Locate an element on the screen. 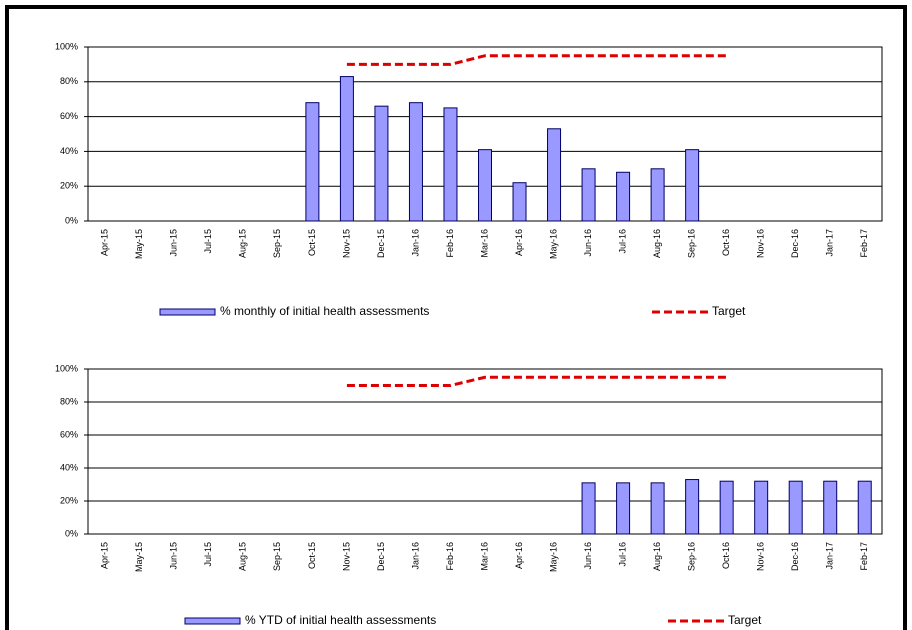 This screenshot has width=912, height=630. legend-label: % YTD of initial health assessments is located at coordinates (340, 620).